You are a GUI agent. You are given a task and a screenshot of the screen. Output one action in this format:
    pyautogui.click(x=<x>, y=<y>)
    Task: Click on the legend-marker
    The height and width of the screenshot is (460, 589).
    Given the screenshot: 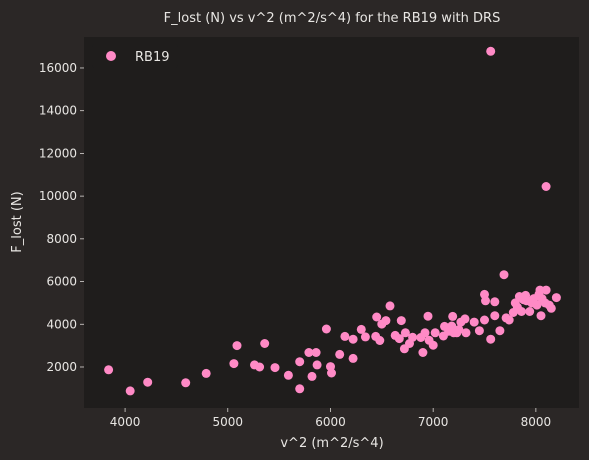 What is the action you would take?
    pyautogui.click(x=111, y=56)
    